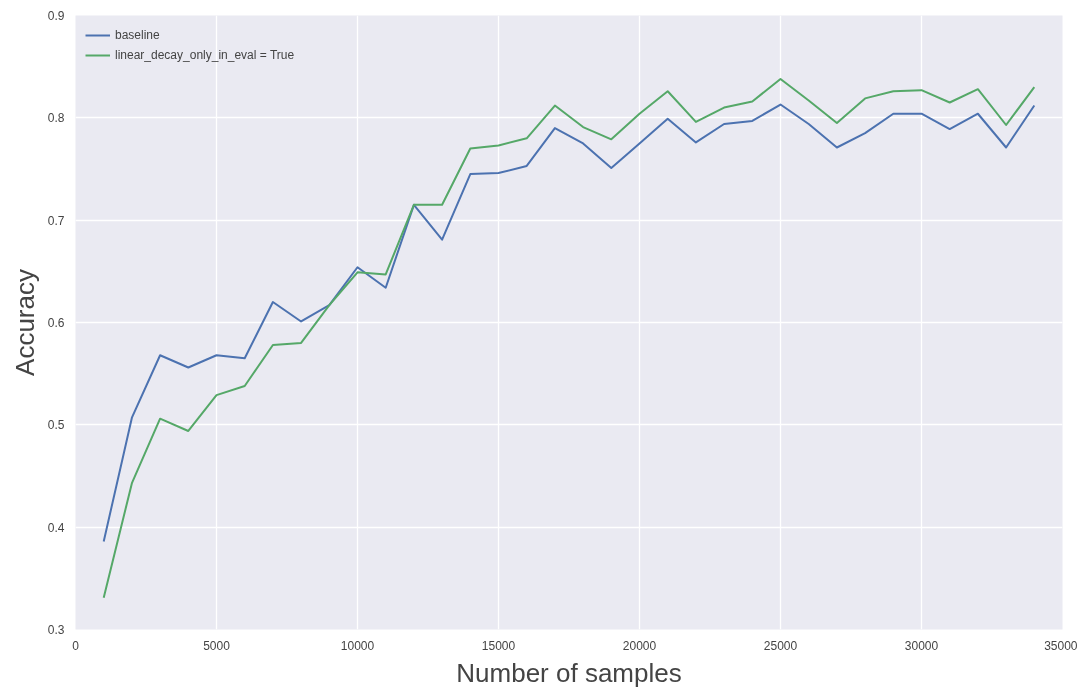  Describe the element at coordinates (56, 16) in the screenshot. I see `y-tick-label: 0.9` at that location.